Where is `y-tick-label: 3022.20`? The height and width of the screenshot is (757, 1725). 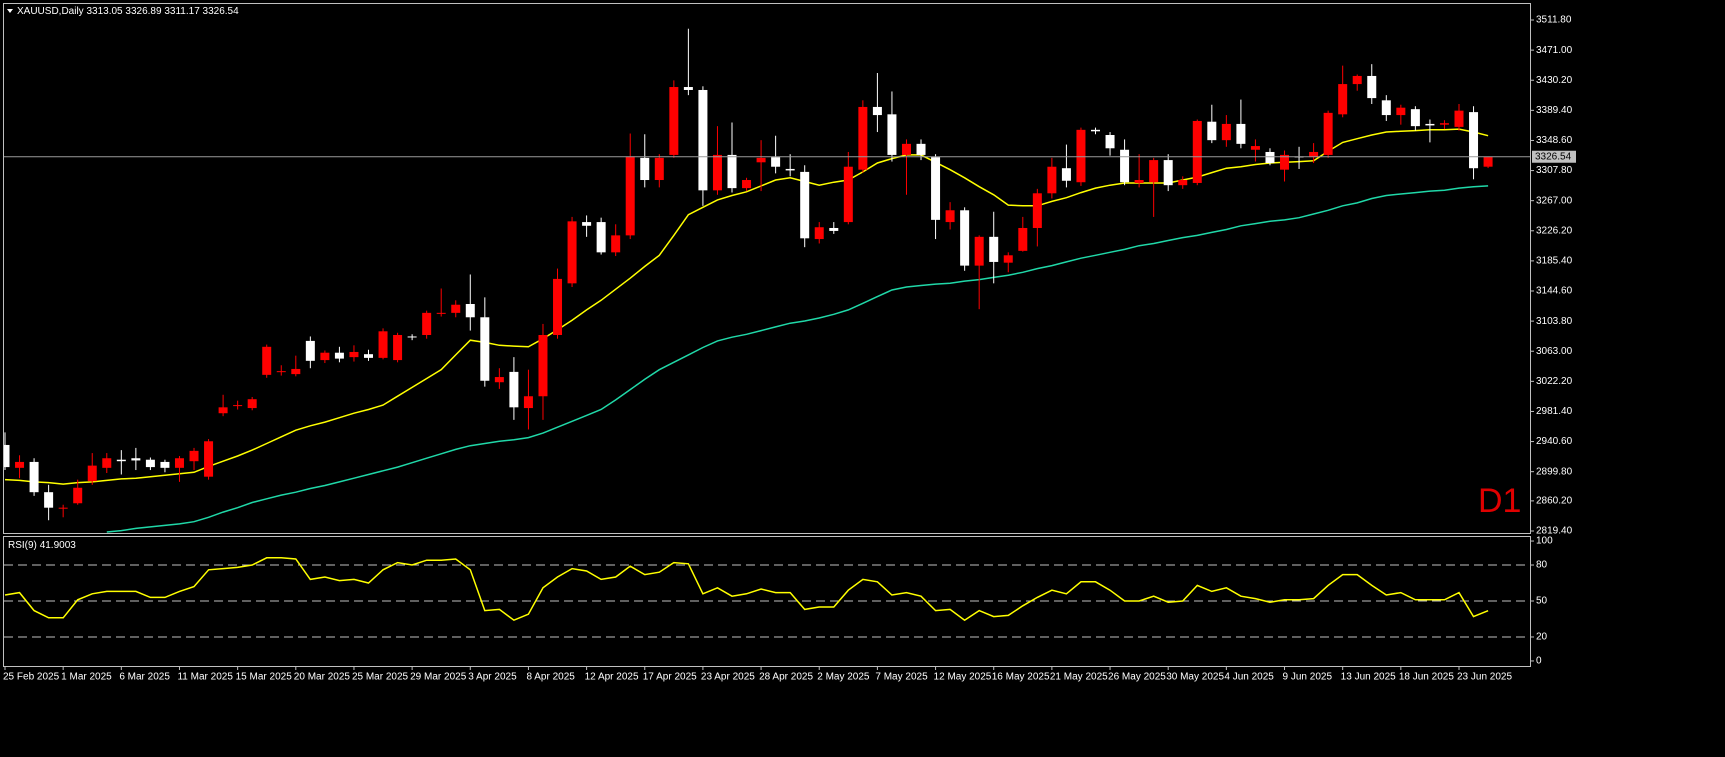 y-tick-label: 3022.20 is located at coordinates (1554, 381).